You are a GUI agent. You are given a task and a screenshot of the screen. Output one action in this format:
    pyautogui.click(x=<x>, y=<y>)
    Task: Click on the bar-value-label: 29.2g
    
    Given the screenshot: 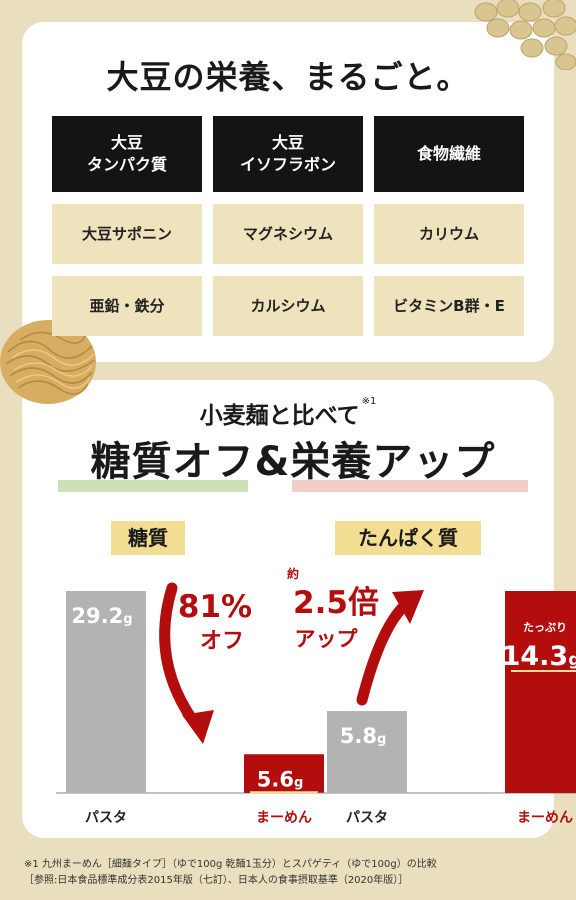 What is the action you would take?
    pyautogui.click(x=101, y=616)
    